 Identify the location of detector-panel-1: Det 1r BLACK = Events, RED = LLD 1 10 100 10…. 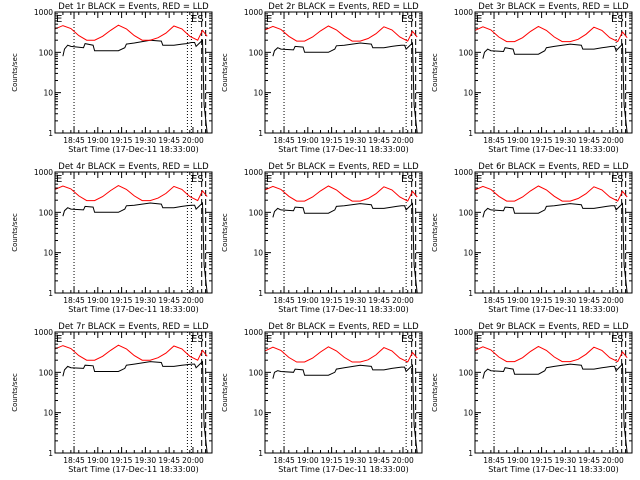
(112, 78).